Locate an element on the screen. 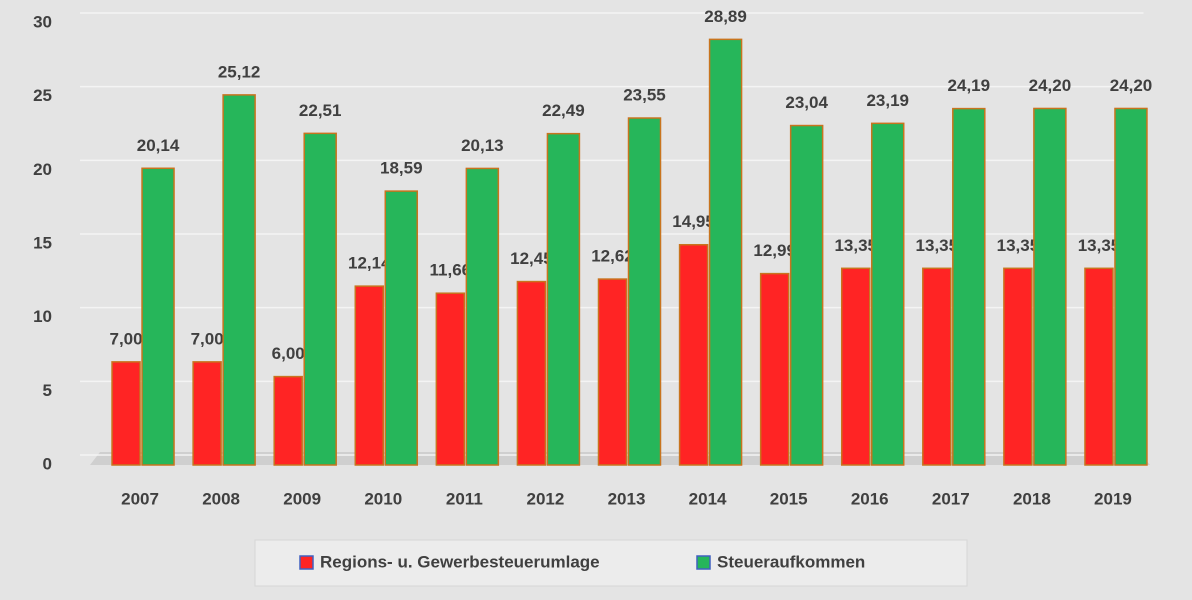 The image size is (1192, 600). value-label: 11,66 is located at coordinates (451, 270).